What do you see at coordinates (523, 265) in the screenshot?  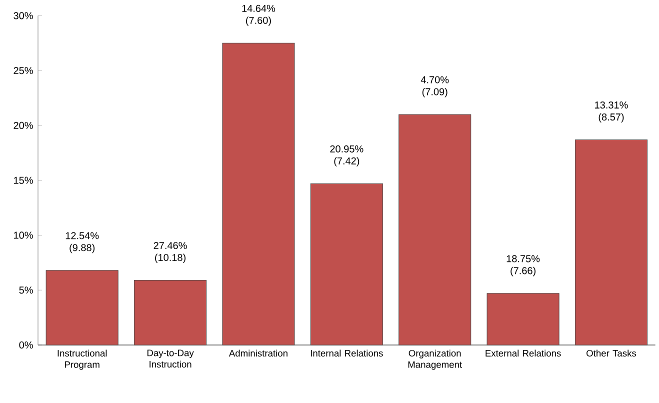 I see `annotation: 18.75% (7.66)` at bounding box center [523, 265].